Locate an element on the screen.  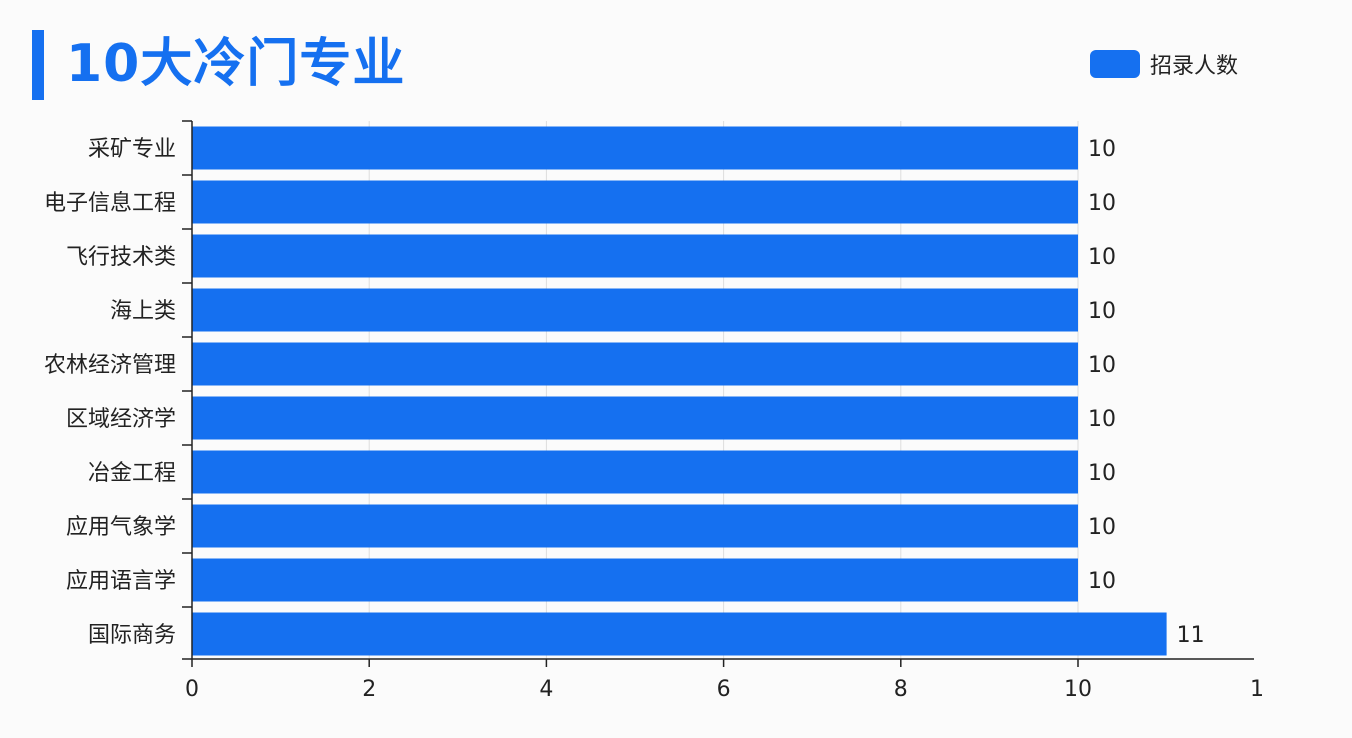
data-label: 11 is located at coordinates (1191, 635).